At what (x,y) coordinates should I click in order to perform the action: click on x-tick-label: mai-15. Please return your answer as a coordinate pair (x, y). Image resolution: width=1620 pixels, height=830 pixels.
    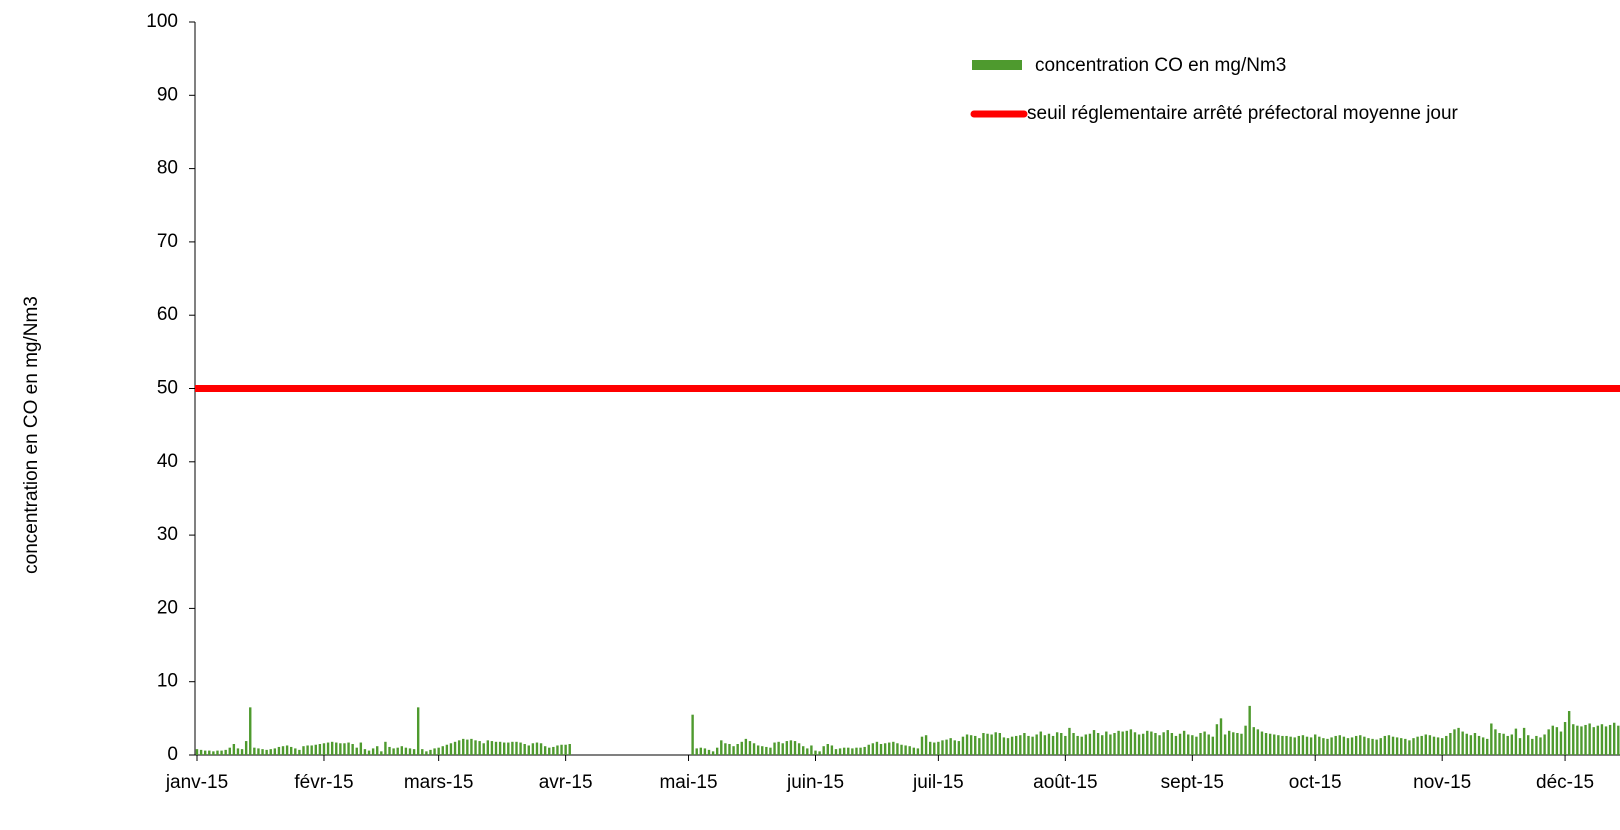
    Looking at the image, I should click on (688, 782).